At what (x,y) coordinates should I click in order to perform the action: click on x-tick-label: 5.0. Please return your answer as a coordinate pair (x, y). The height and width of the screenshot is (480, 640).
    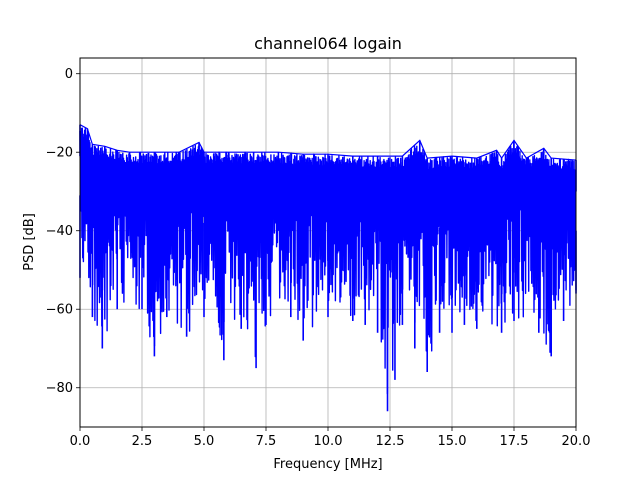
    Looking at the image, I should click on (204, 441).